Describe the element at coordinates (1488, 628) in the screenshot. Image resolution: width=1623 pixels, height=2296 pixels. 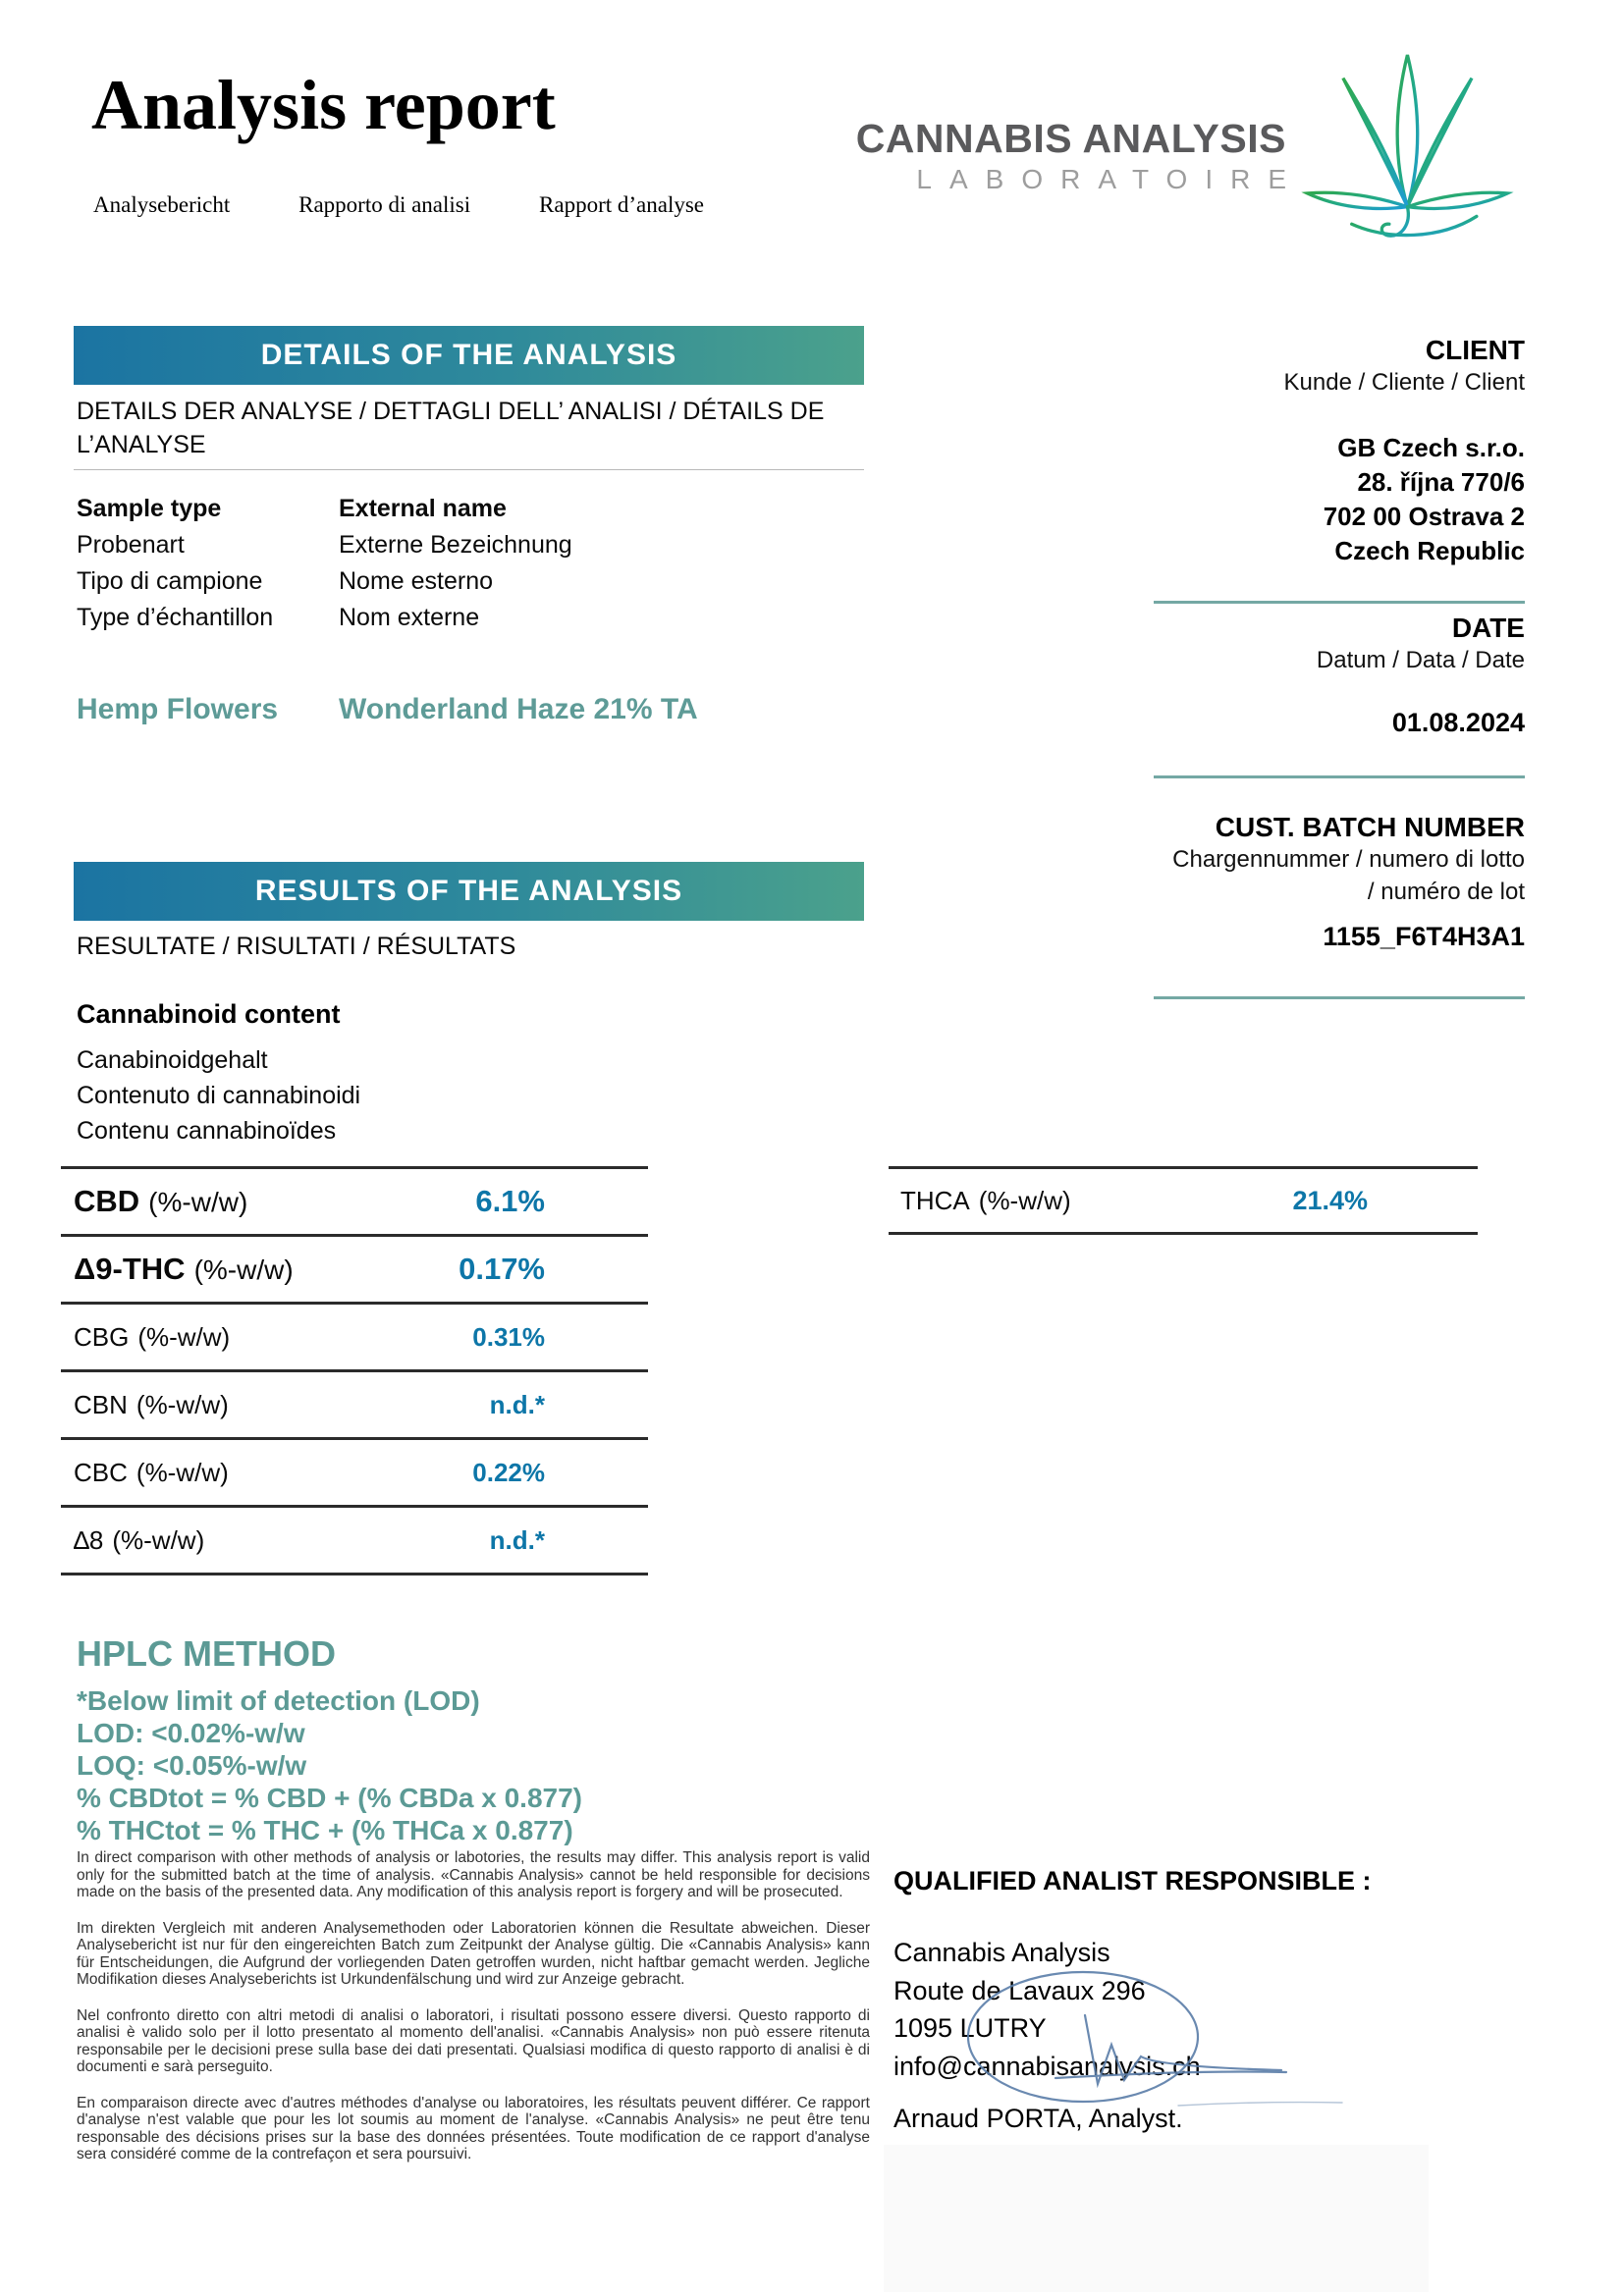
I see `date-heading: DATE` at that location.